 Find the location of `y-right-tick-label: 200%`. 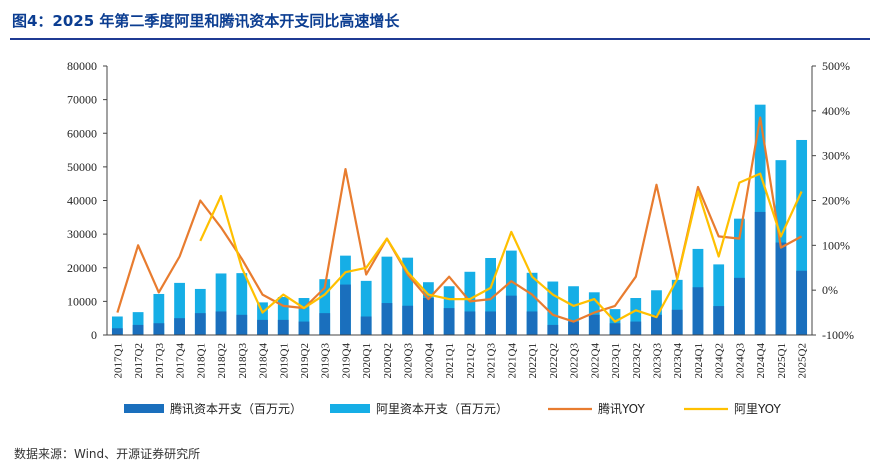

y-right-tick-label: 200% is located at coordinates (836, 201).